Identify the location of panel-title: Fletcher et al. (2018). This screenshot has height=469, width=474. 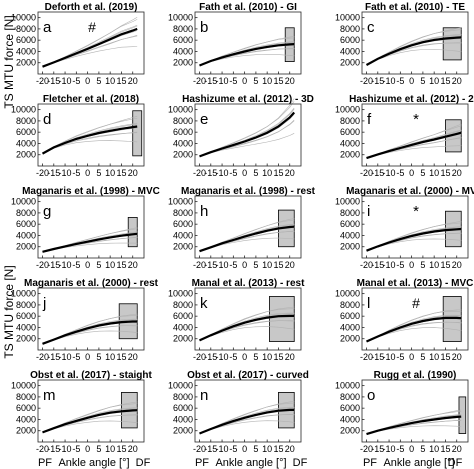
(91, 99).